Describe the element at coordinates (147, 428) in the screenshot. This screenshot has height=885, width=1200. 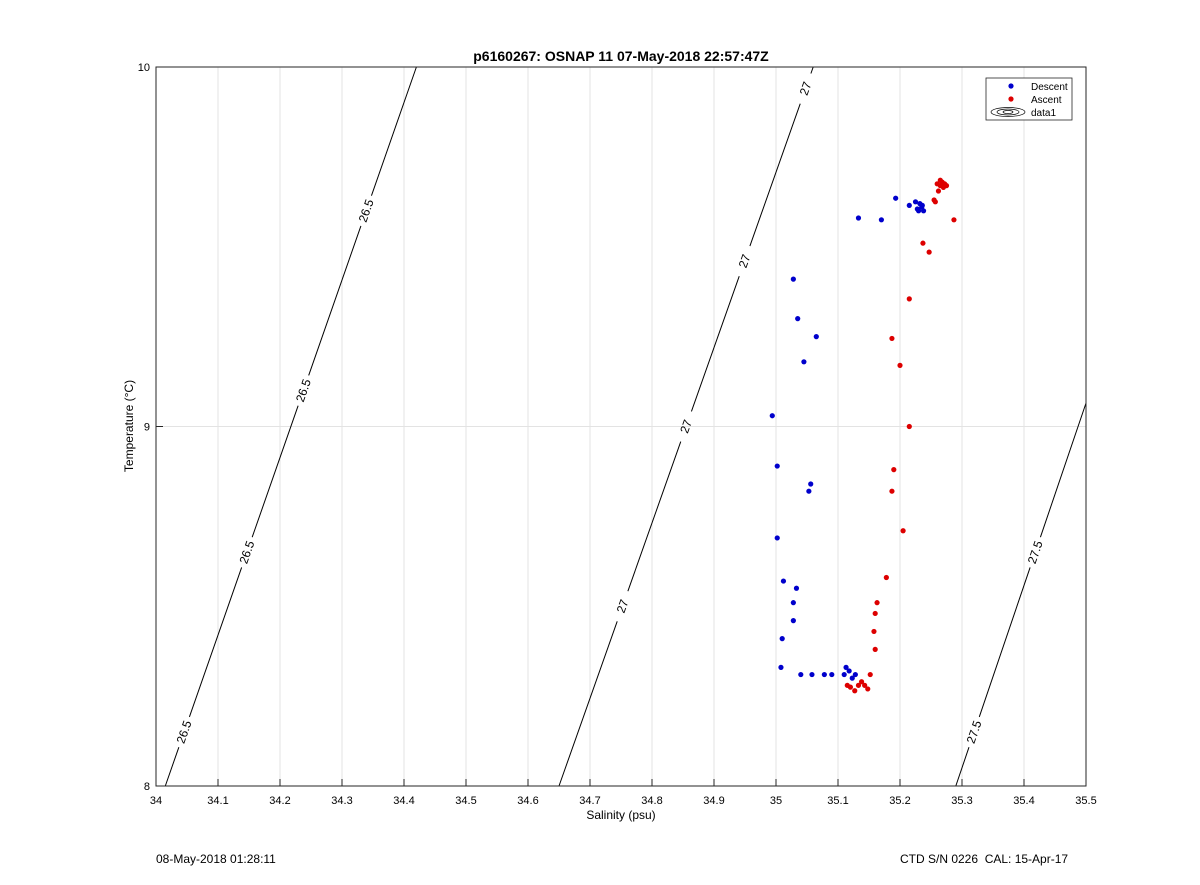
I see `y-tick-label: 9` at that location.